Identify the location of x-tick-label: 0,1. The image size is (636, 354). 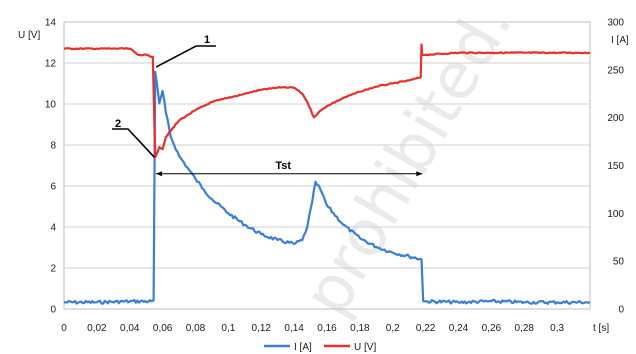
(228, 328).